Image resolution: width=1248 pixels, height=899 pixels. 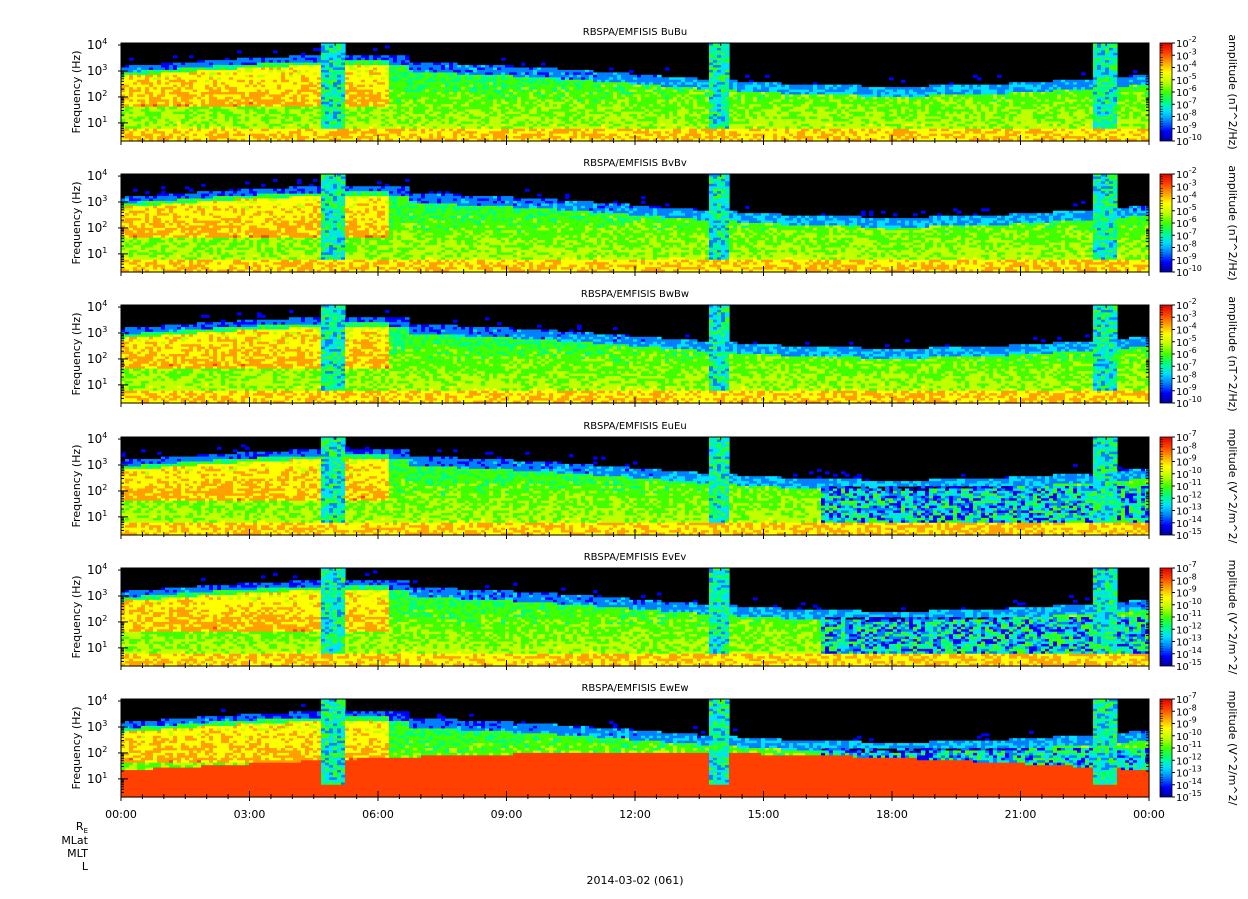 I want to click on x-tick-label: 00:00, so click(x=121, y=814).